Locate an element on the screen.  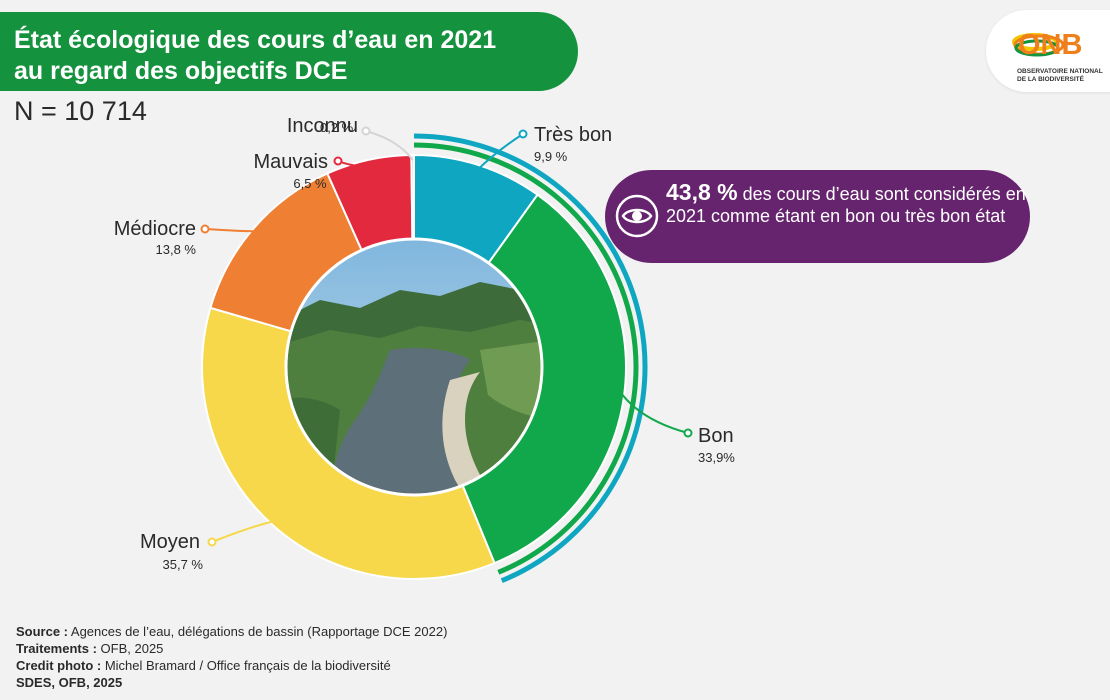
logo-subtitle-line-2: DE LA BIODIVERSITÉ is located at coordinates (1051, 78).